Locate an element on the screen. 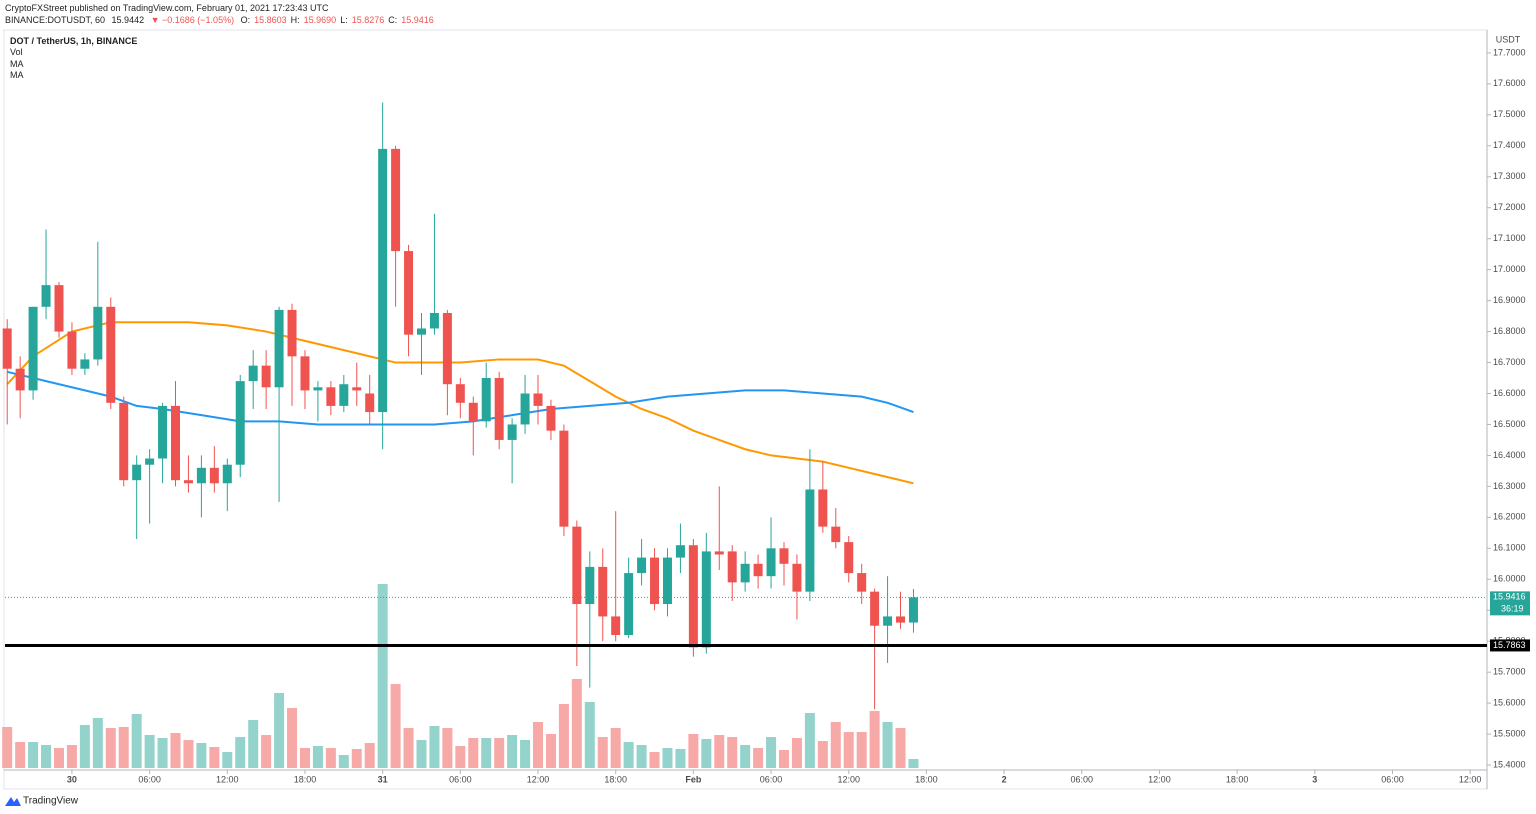 The image size is (1536, 814). logo is located at coordinates (13, 801).